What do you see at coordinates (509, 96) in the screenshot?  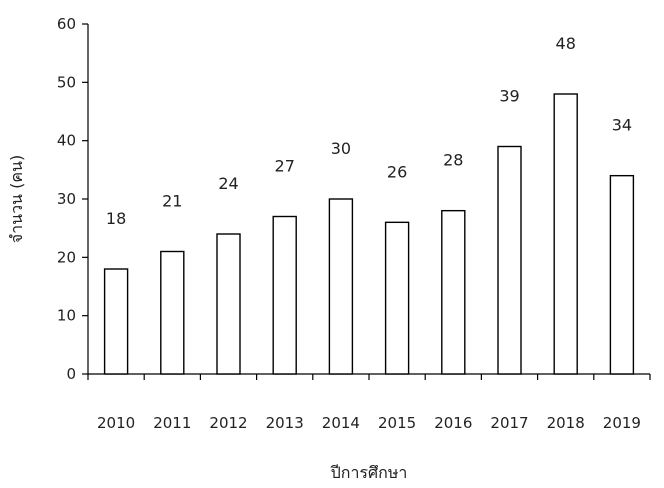 I see `data-label: 39` at bounding box center [509, 96].